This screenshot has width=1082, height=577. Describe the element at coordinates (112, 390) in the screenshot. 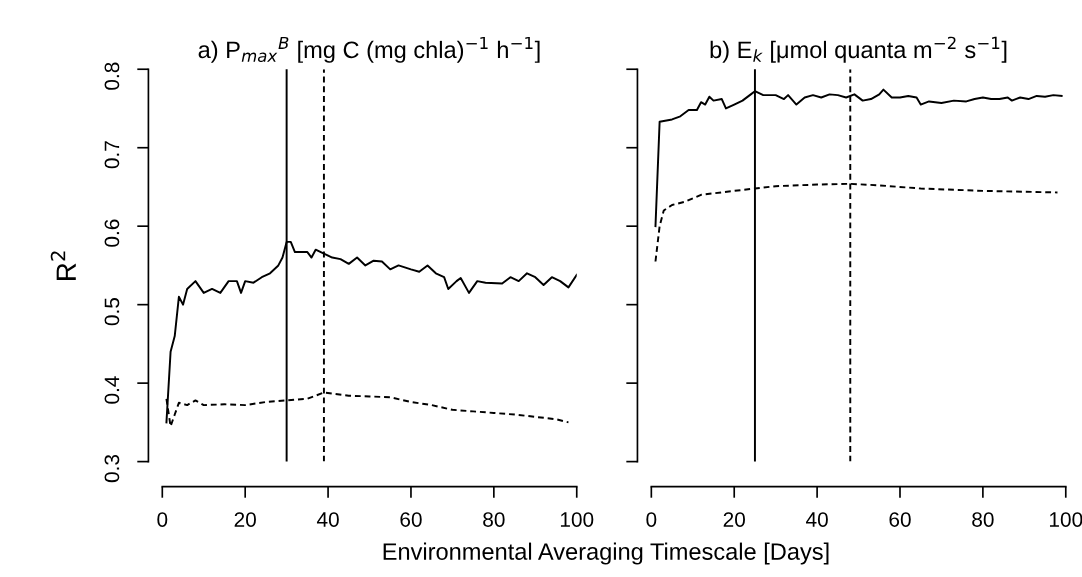

I see `y-tick-label: 0.4` at that location.